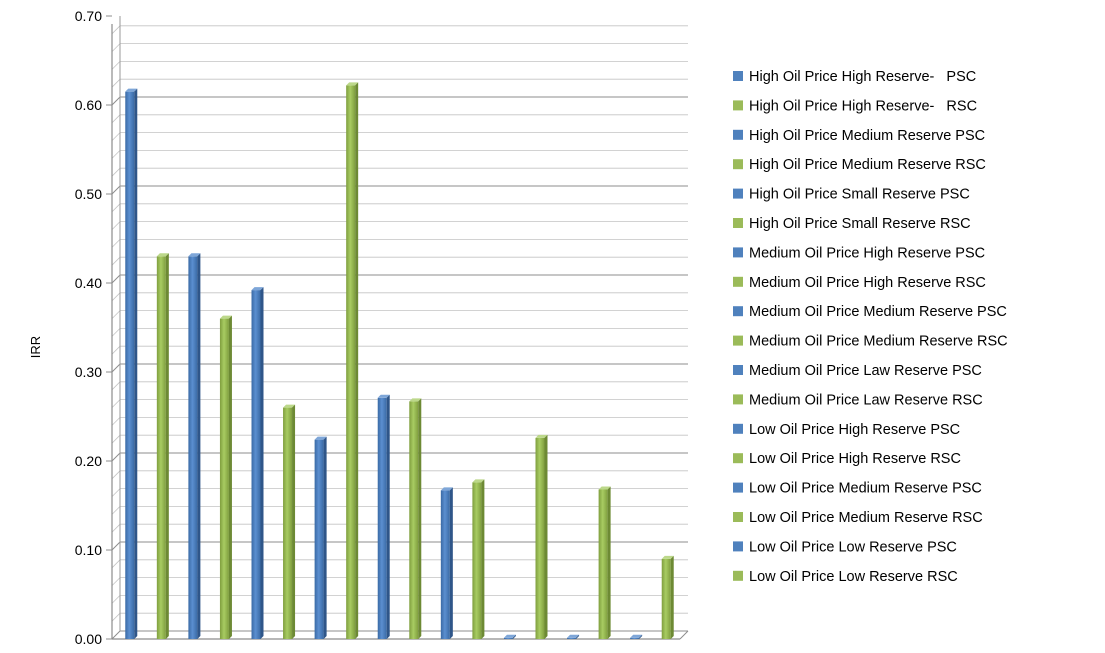 This screenshot has width=1105, height=653. I want to click on legend-label: Medium Oil Price High Reserve RSC, so click(867, 283).